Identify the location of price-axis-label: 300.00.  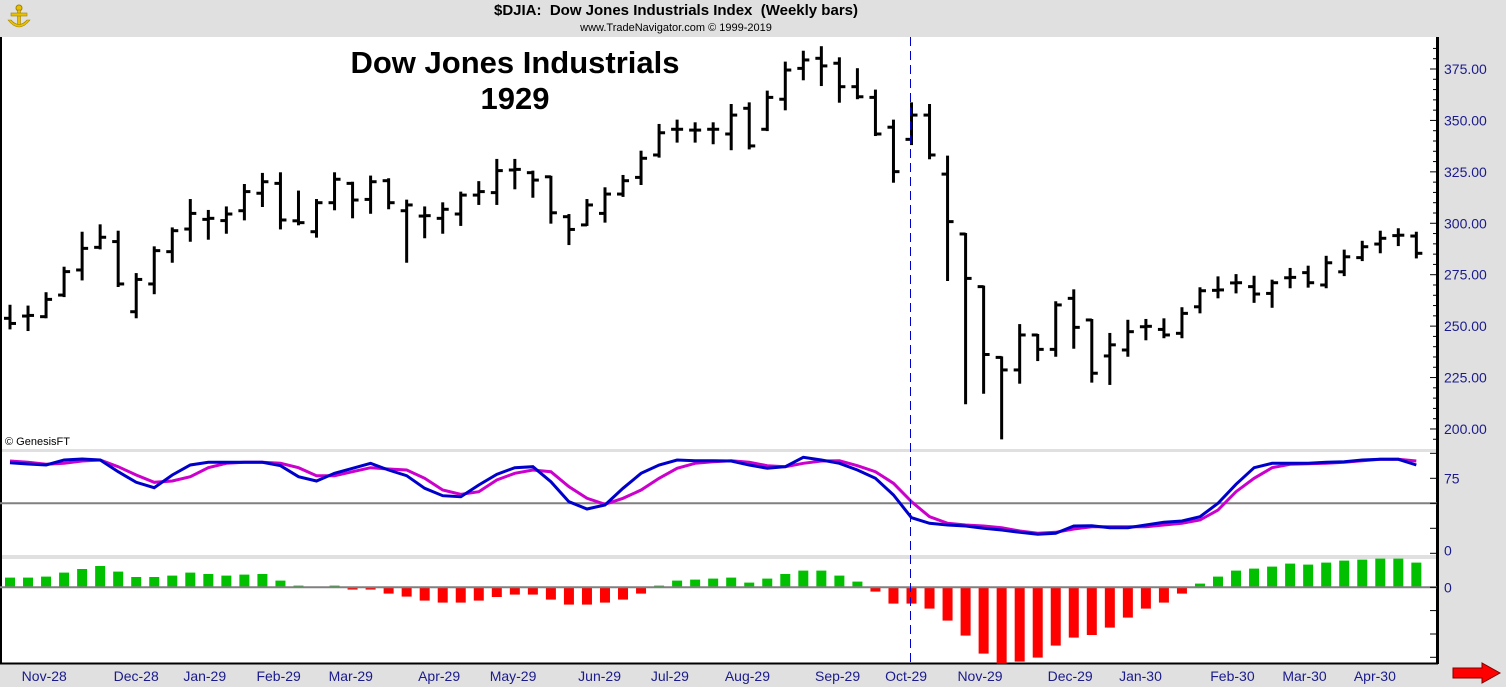
(1465, 223).